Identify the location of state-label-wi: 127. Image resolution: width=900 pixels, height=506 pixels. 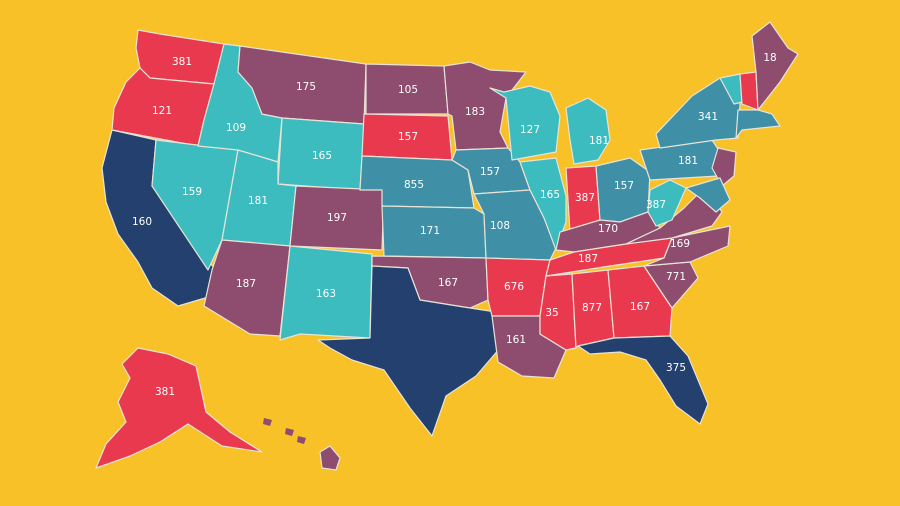
(530, 130).